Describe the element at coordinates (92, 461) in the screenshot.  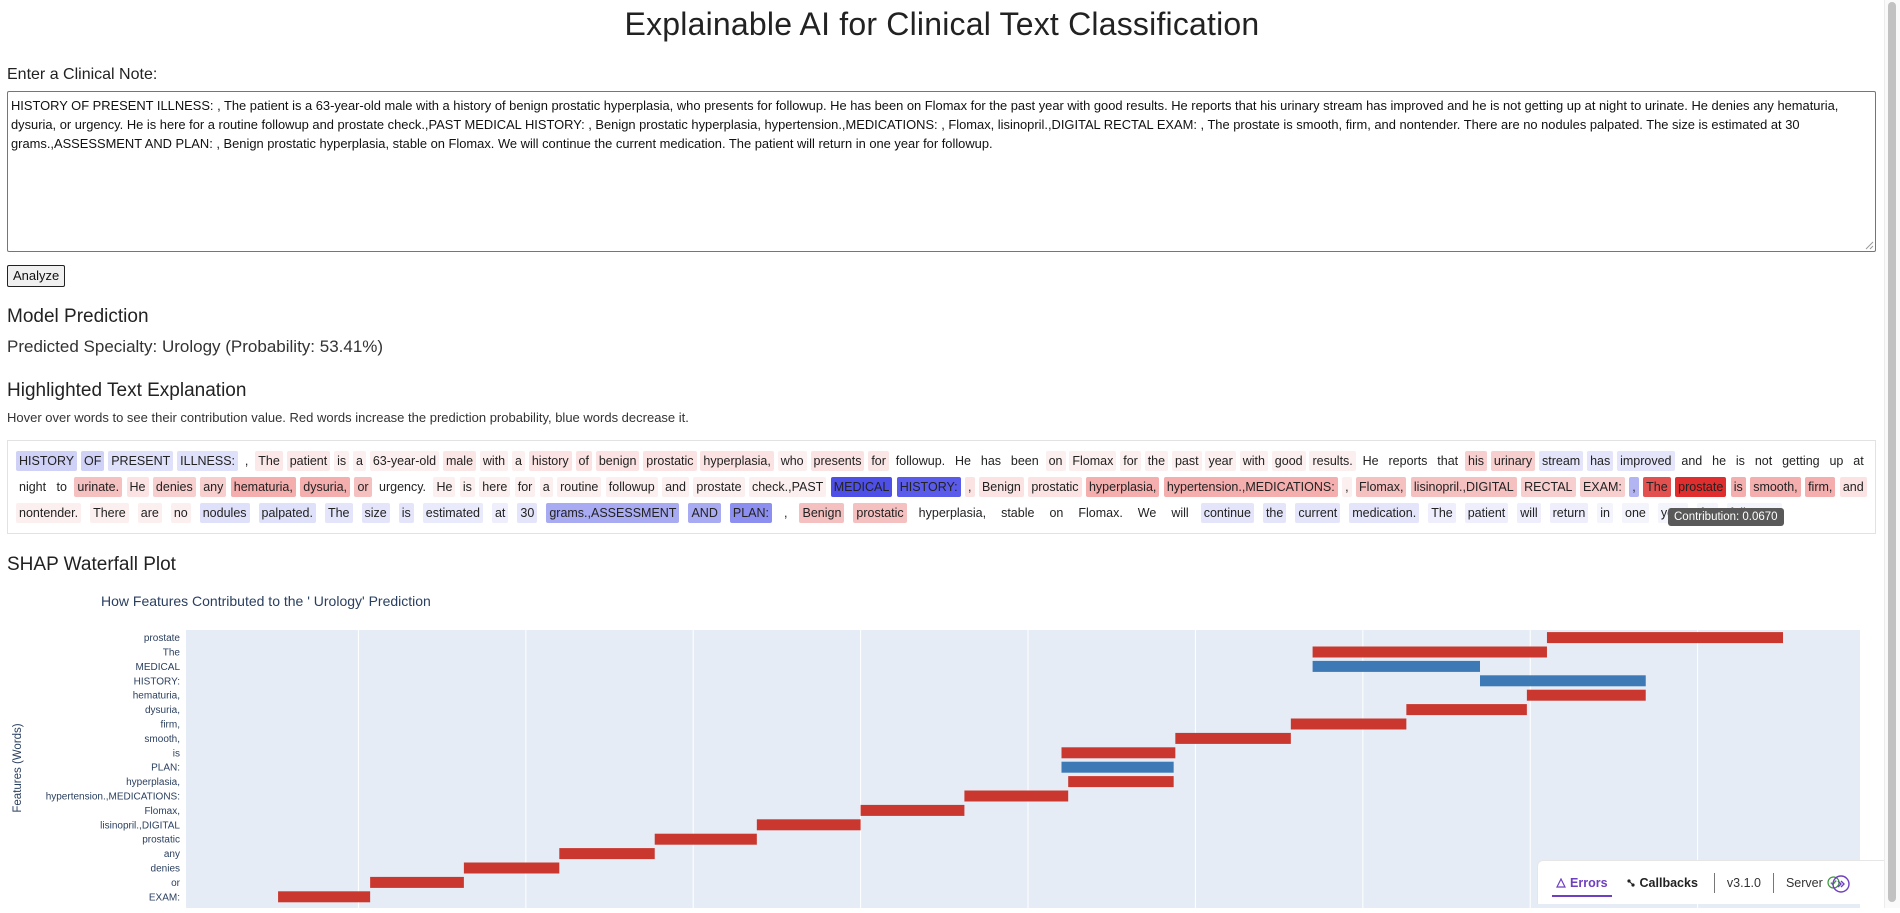
I see `word-token: OF` at that location.